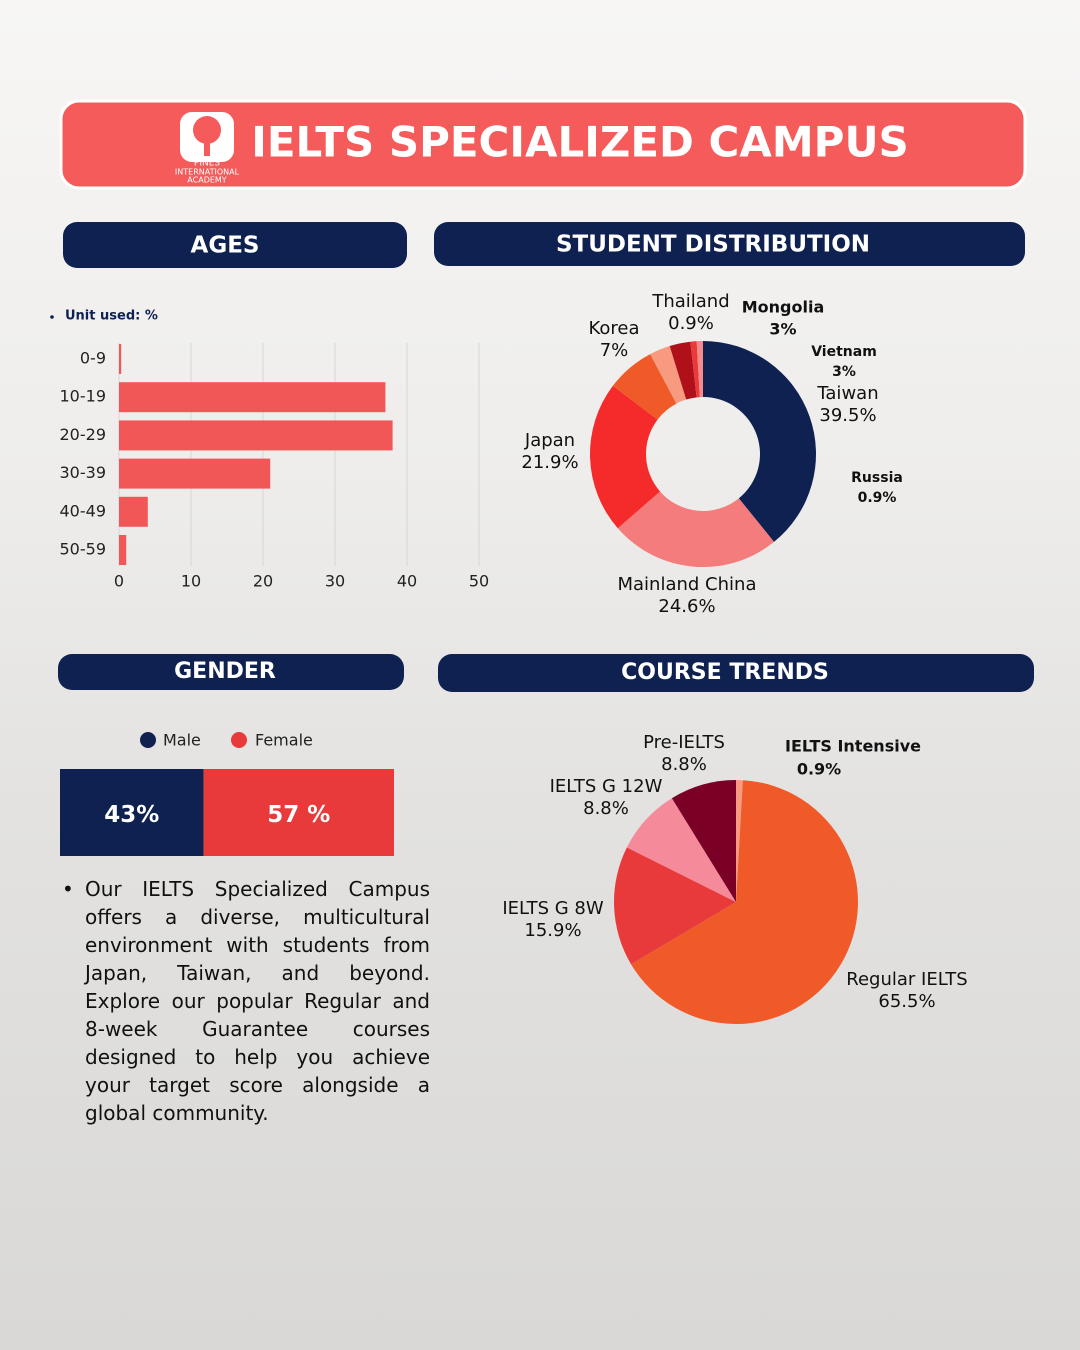 The width and height of the screenshot is (1080, 1350). I want to click on slice-value: 7%, so click(614, 350).